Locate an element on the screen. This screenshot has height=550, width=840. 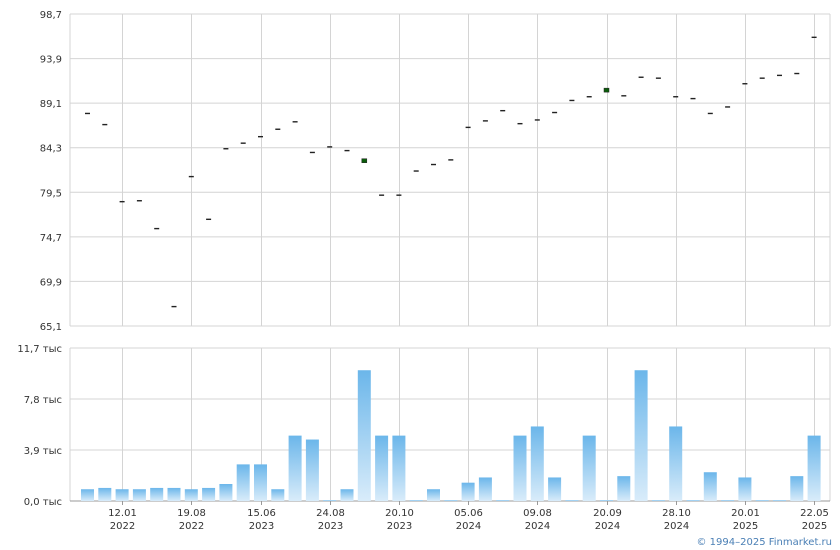
price-tick-label: 74,7 is located at coordinates (51, 238).